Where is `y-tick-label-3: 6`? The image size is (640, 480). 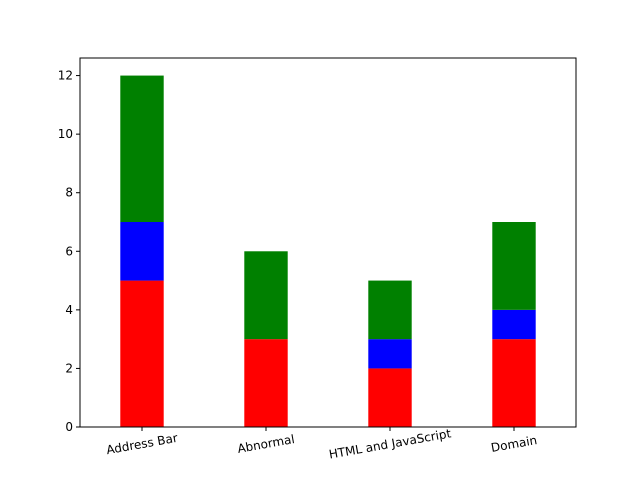
y-tick-label-3: 6 is located at coordinates (69, 251).